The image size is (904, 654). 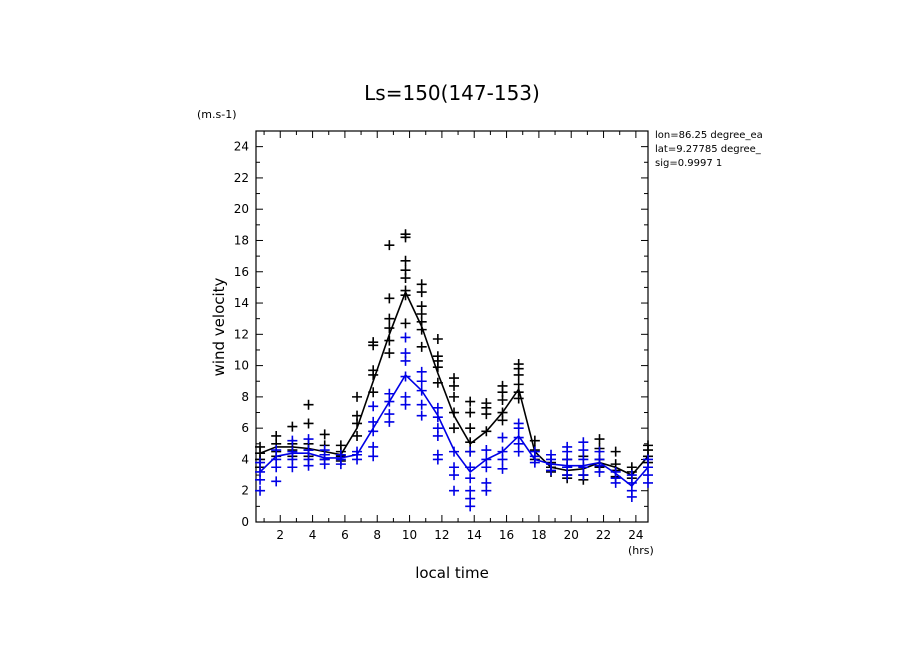 I want to click on info-line-3: sig=0.9997 1, so click(x=688, y=163).